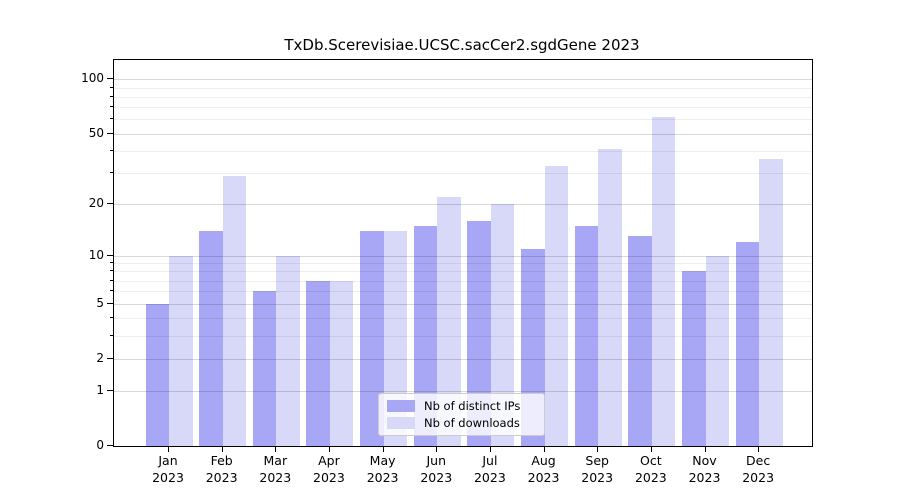  What do you see at coordinates (717, 350) in the screenshot?
I see `bar-downloads-nov` at bounding box center [717, 350].